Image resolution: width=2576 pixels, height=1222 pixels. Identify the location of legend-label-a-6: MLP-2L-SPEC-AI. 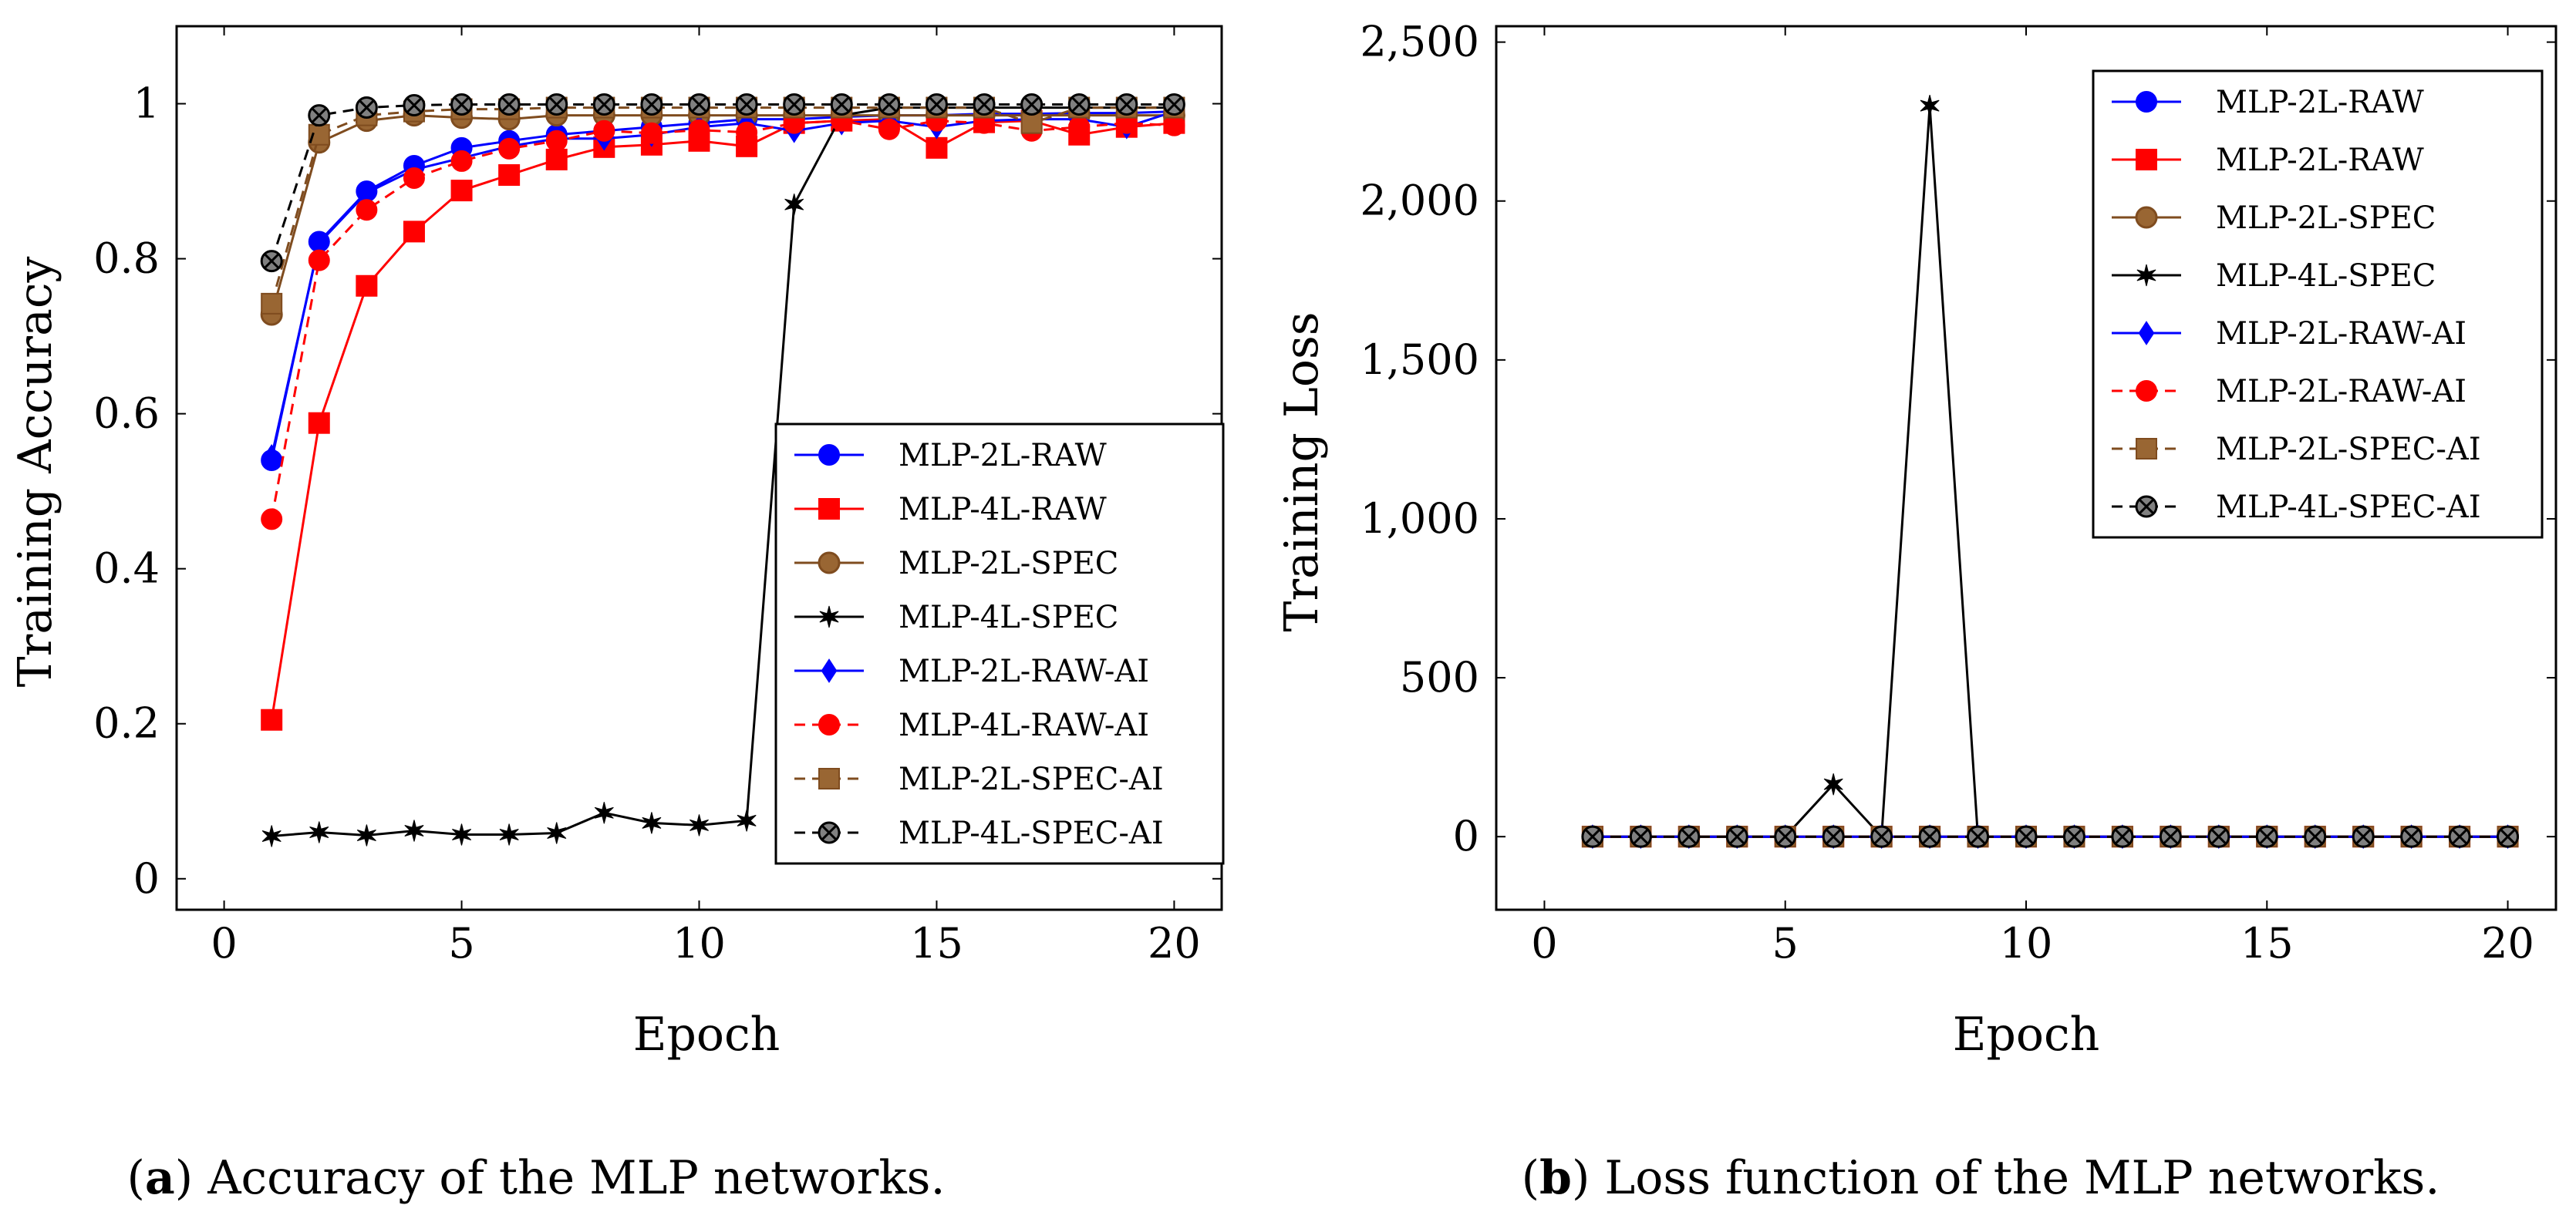
(1031, 779).